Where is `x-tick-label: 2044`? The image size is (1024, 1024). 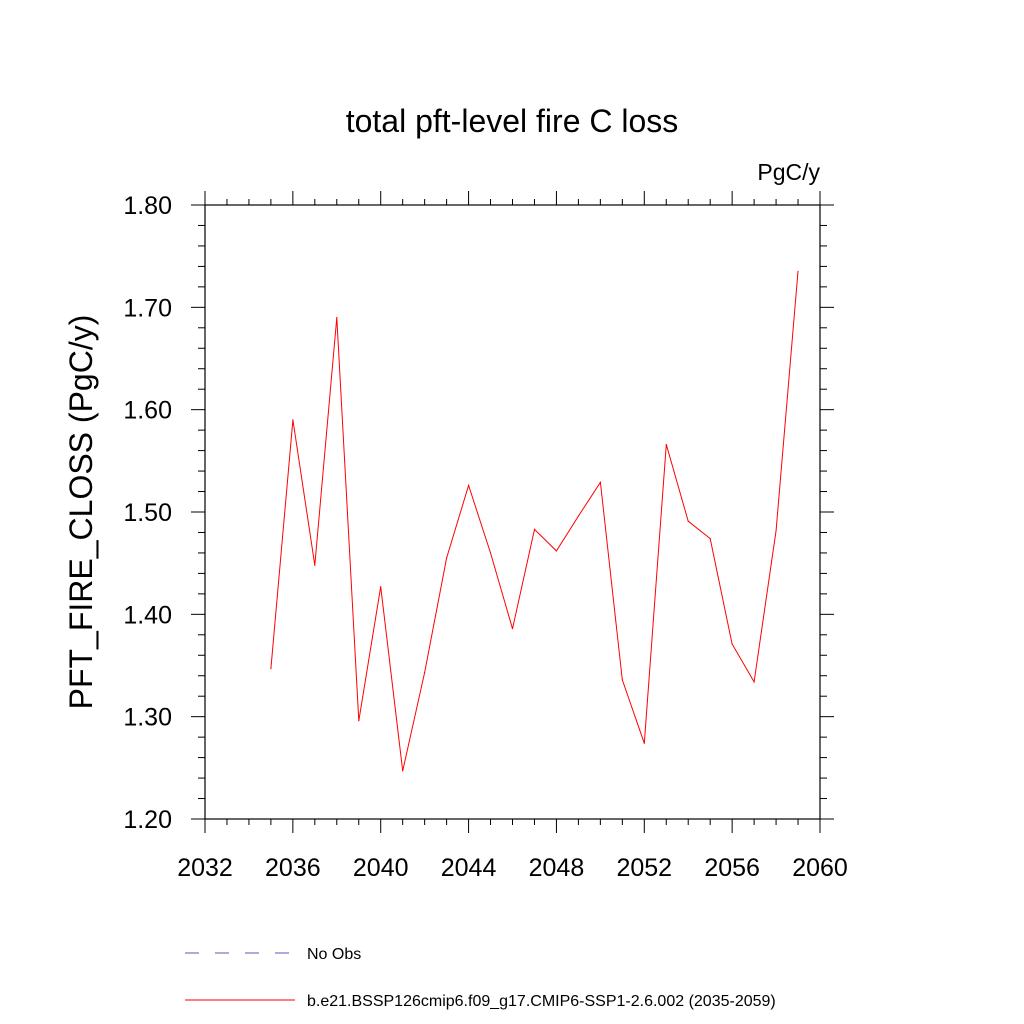 x-tick-label: 2044 is located at coordinates (469, 868).